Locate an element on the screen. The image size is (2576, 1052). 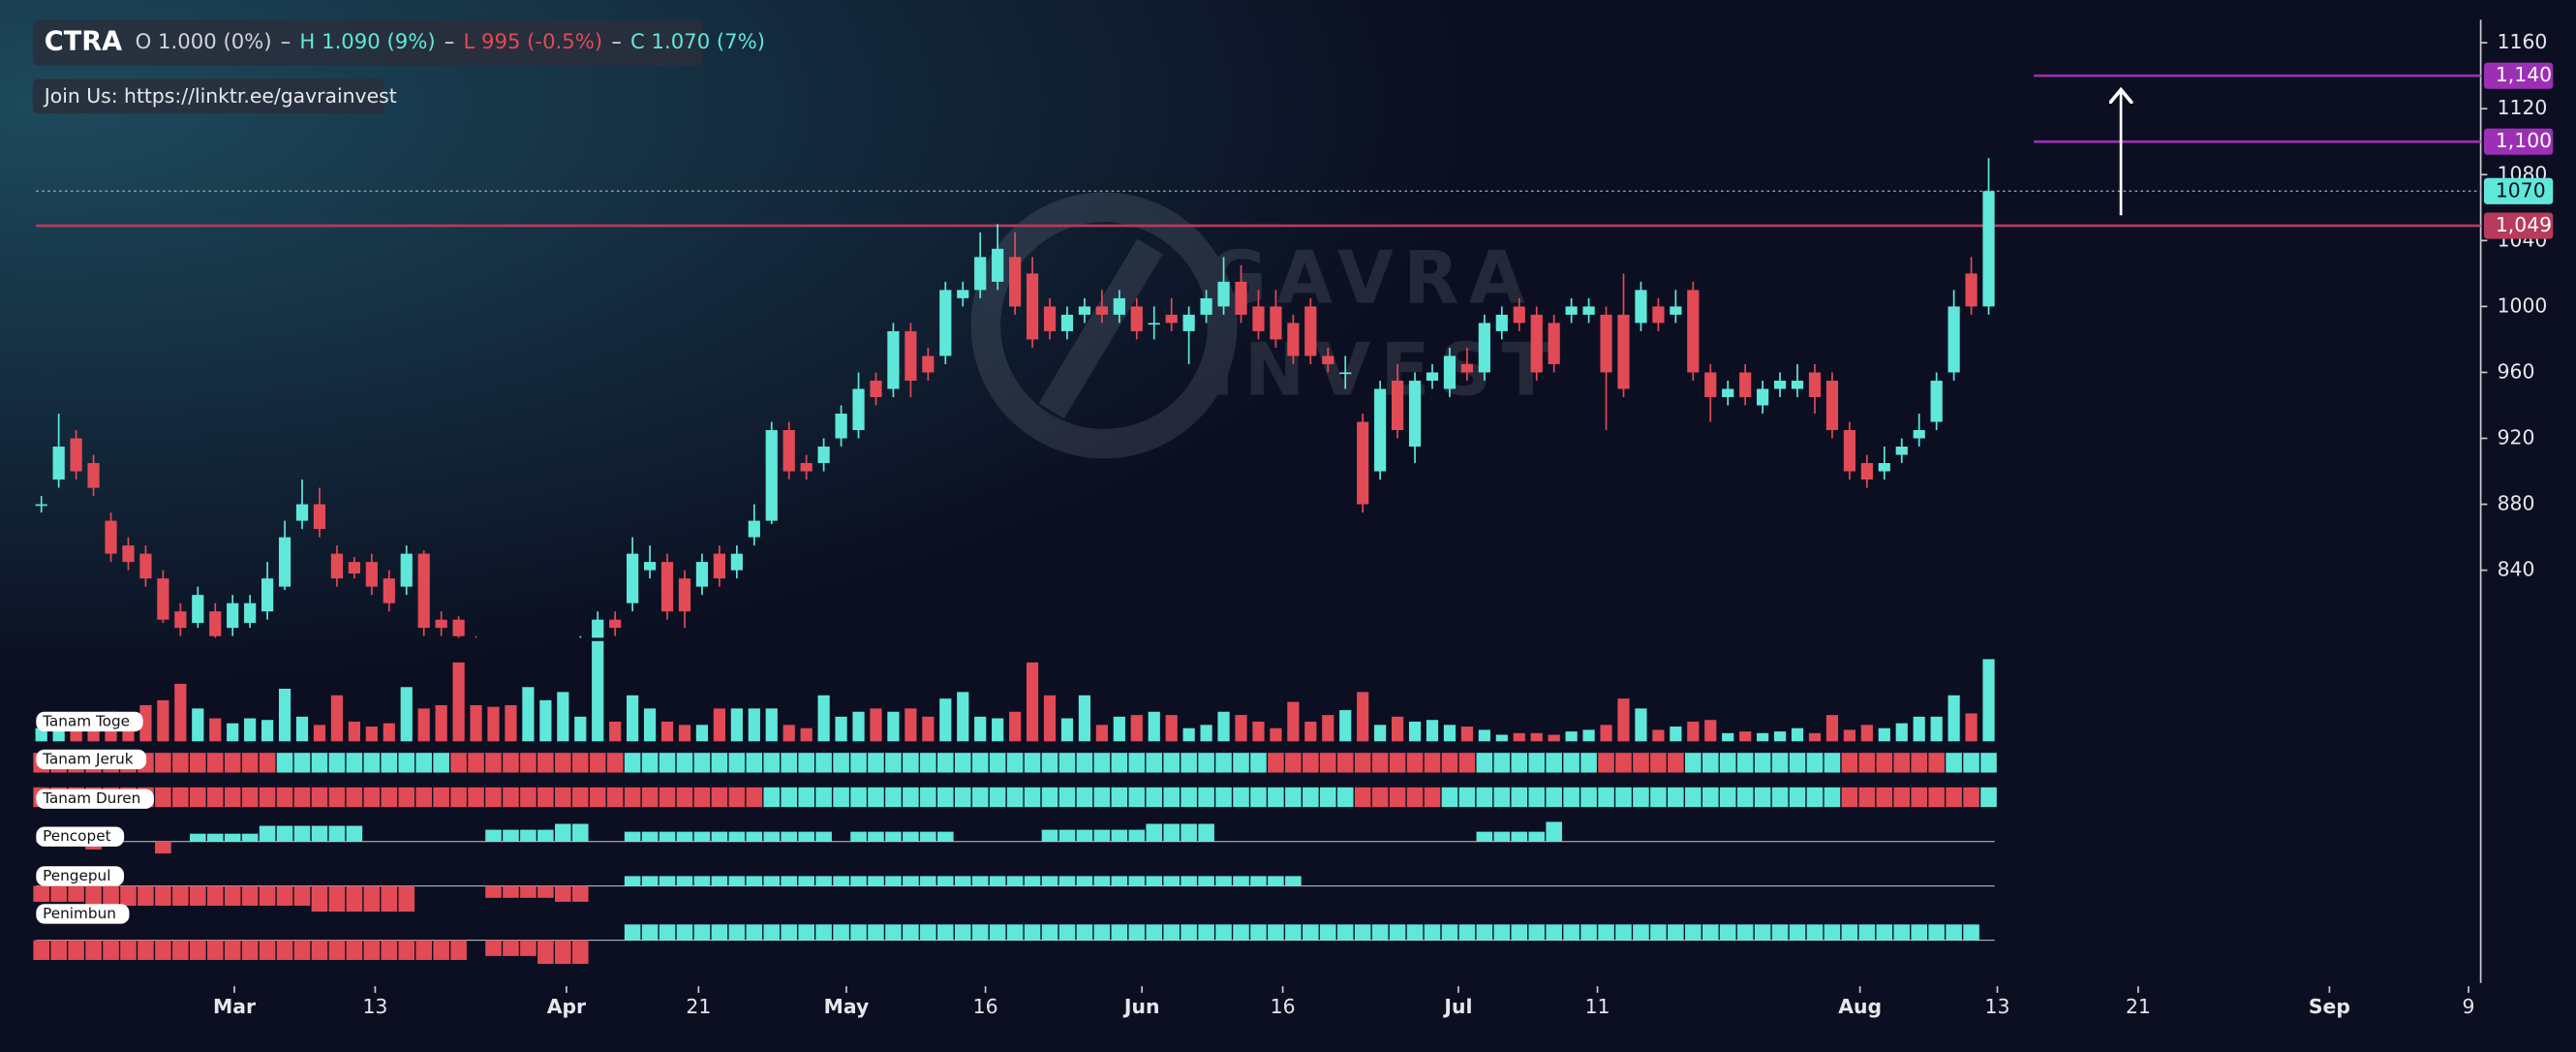
x-tick-label: 21 is located at coordinates (698, 1006).